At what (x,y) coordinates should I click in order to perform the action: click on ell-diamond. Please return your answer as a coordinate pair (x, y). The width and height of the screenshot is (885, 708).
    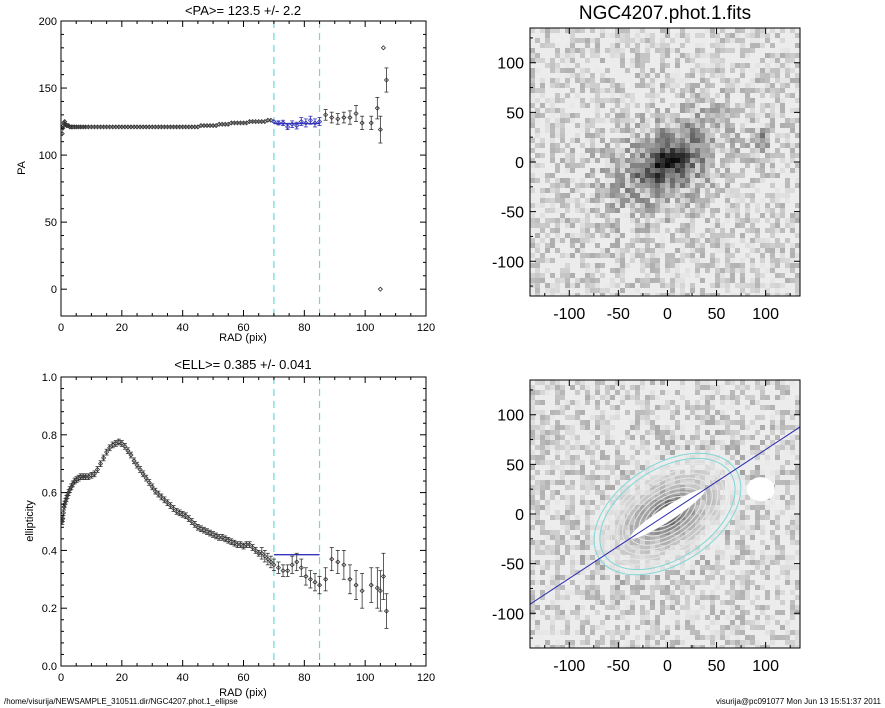
    Looking at the image, I should click on (65, 504).